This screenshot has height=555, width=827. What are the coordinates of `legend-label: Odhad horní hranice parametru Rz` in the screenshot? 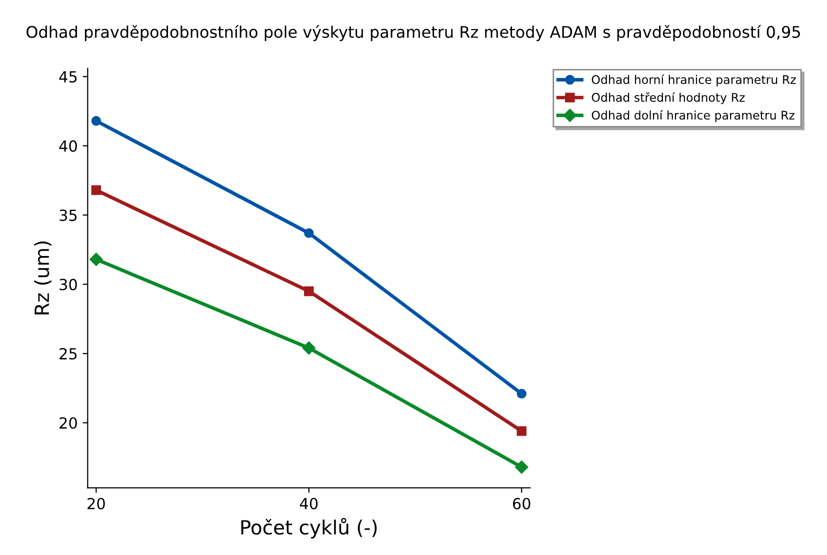 It's located at (694, 80).